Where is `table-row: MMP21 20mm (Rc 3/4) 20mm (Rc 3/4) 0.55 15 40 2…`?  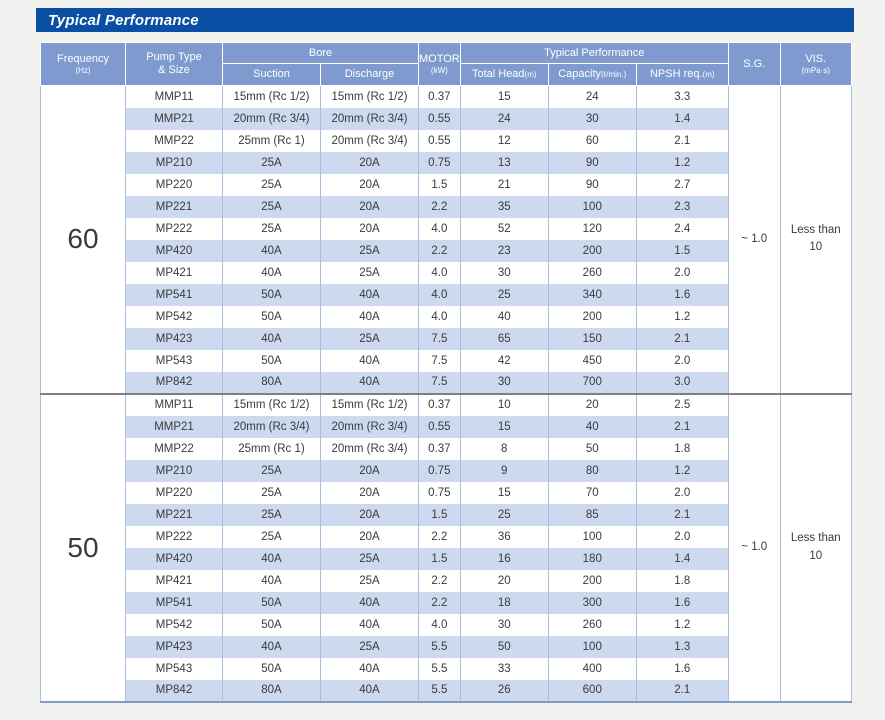 table-row: MMP21 20mm (Rc 3/4) 20mm (Rc 3/4) 0.55 15 40 2… is located at coordinates (446, 426).